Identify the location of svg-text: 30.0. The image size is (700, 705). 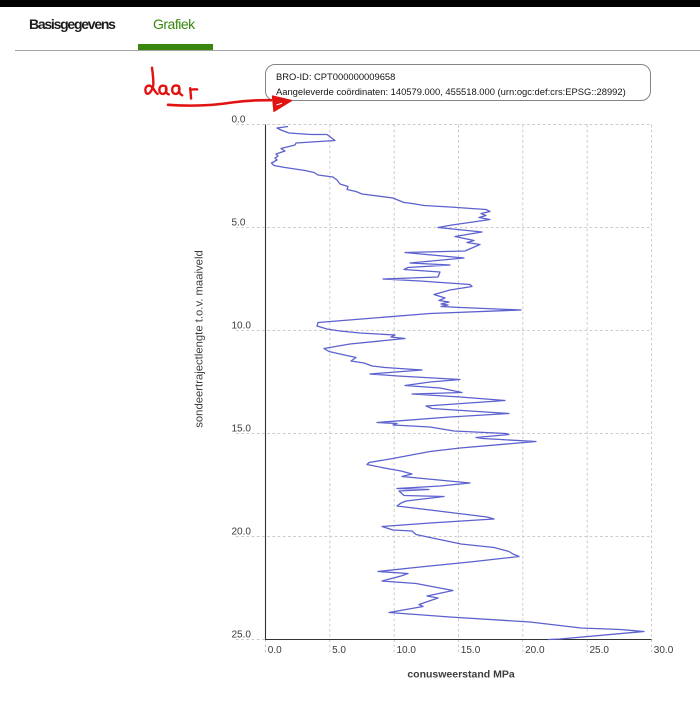
(664, 650).